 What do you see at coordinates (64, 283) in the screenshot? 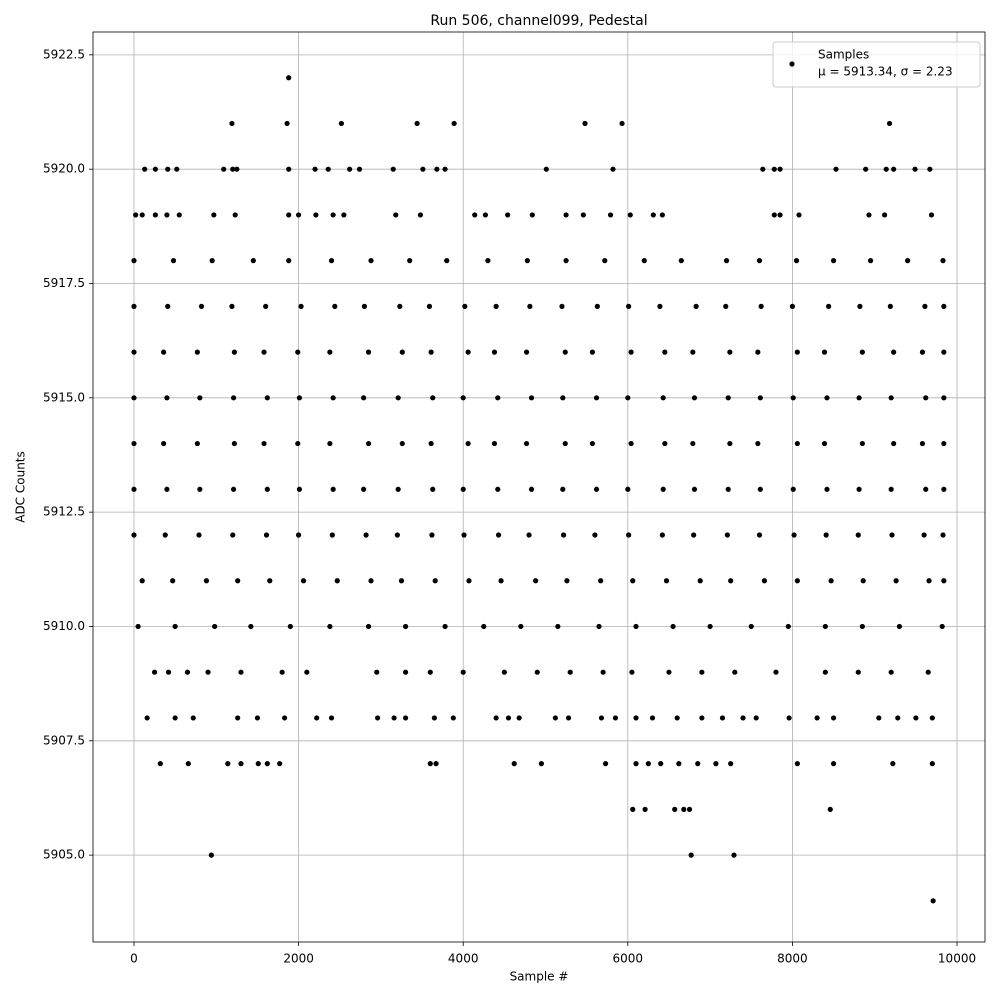
I see `y-tick-label: 5917.5` at bounding box center [64, 283].